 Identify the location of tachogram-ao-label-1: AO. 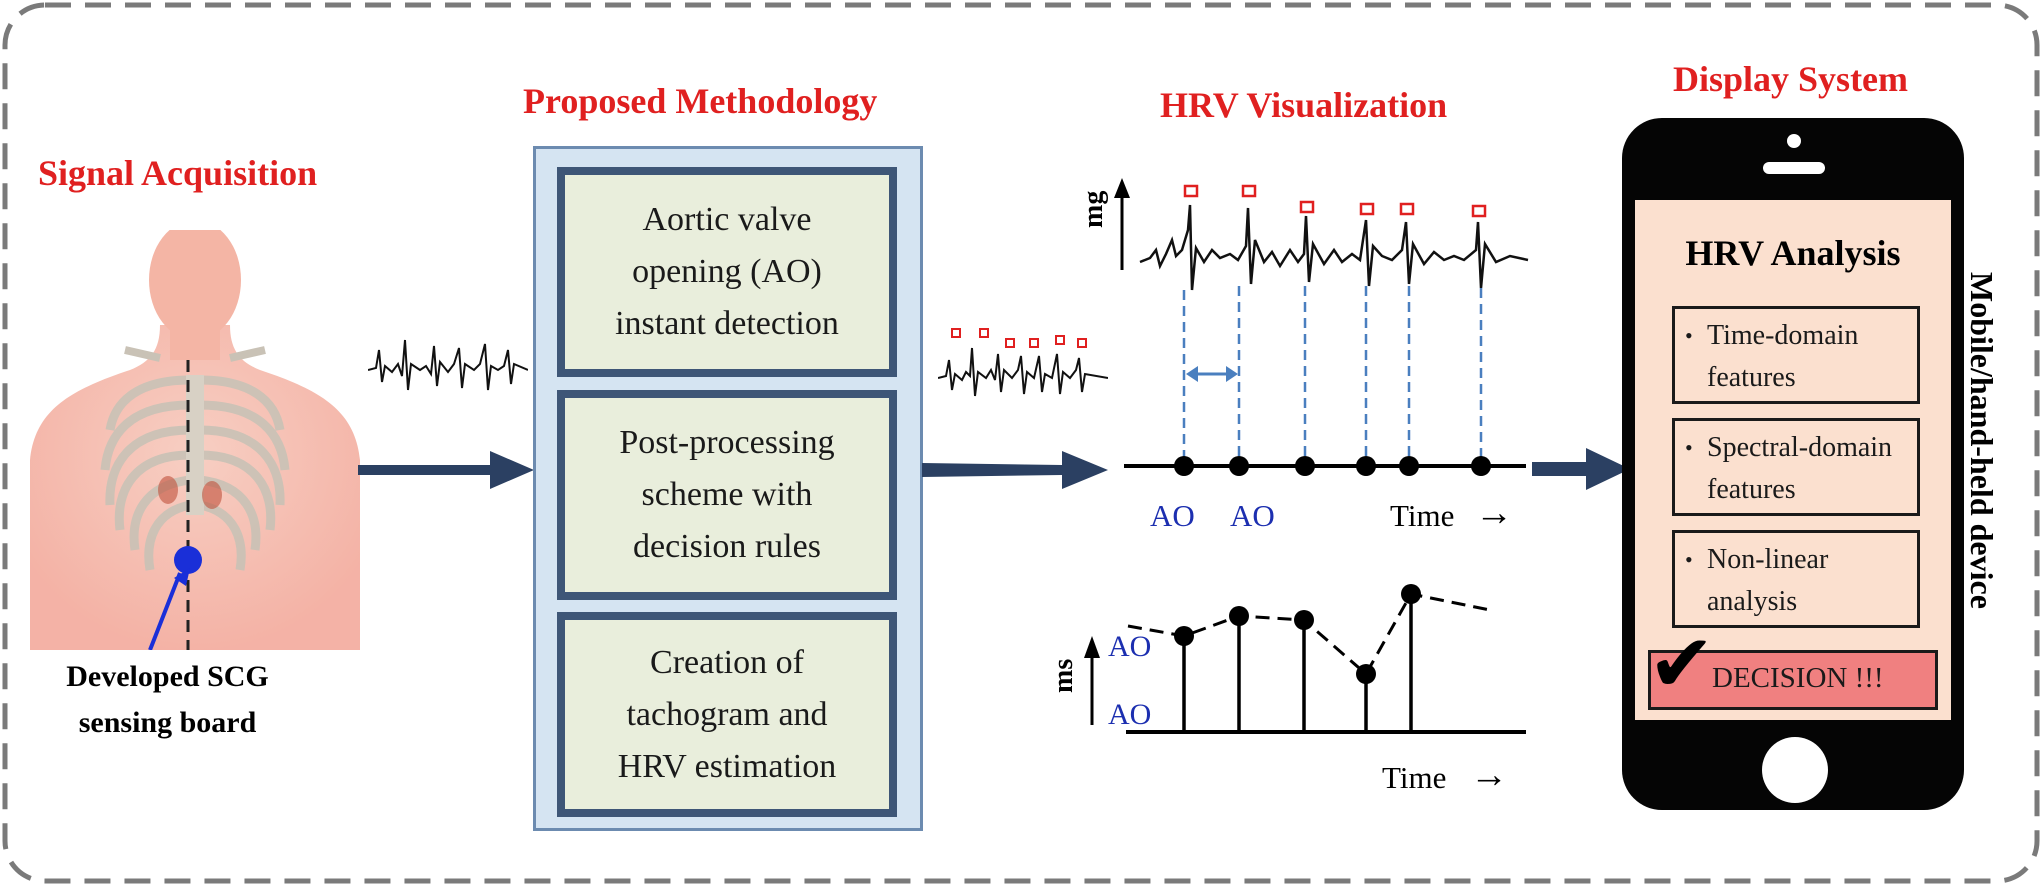
(1130, 646).